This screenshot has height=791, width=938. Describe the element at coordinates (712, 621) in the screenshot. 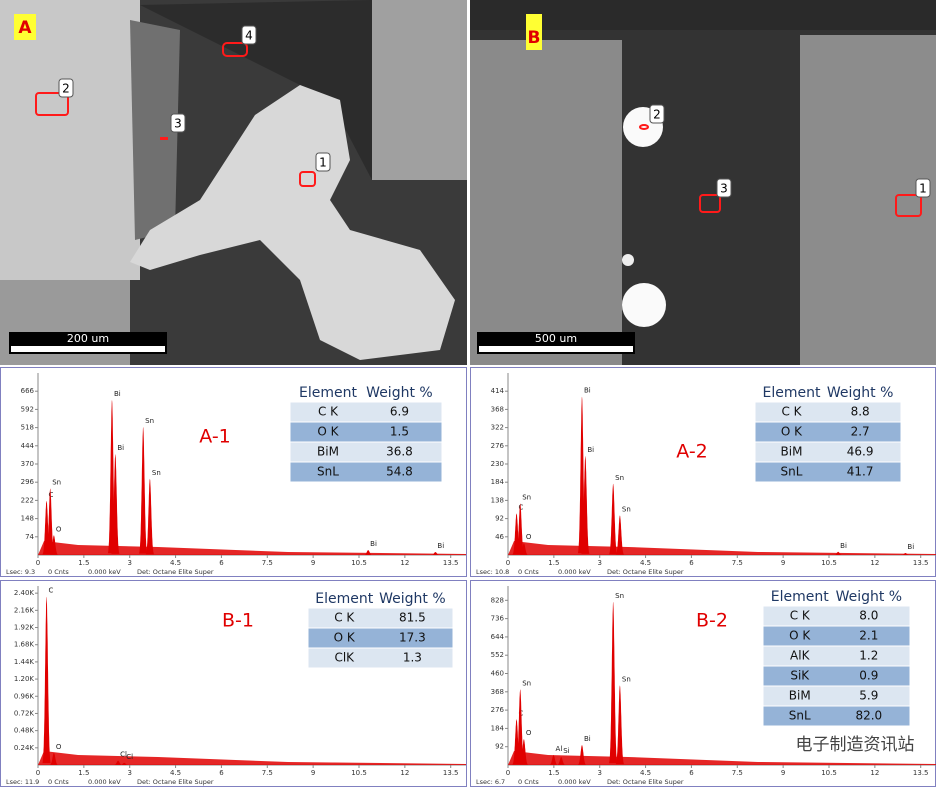

I see `spectrum-title: B-2` at that location.